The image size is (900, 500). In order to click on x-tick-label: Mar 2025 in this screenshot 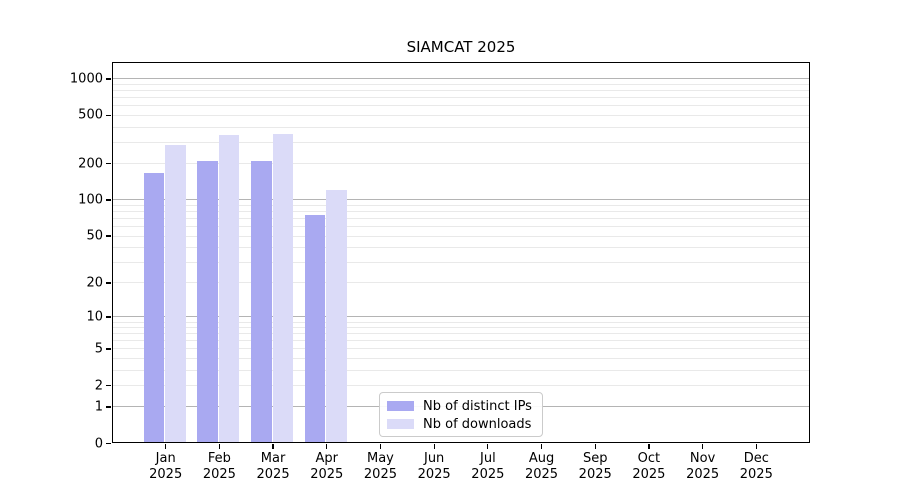, I will do `click(273, 466)`.